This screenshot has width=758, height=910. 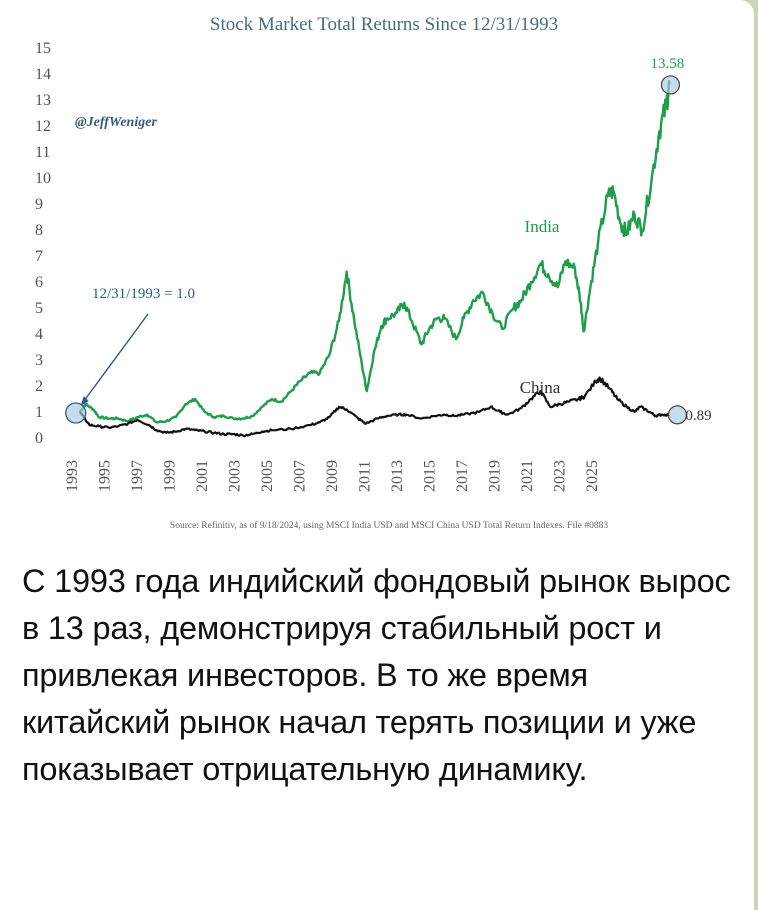 What do you see at coordinates (592, 476) in the screenshot?
I see `x-tick-label: 2025` at bounding box center [592, 476].